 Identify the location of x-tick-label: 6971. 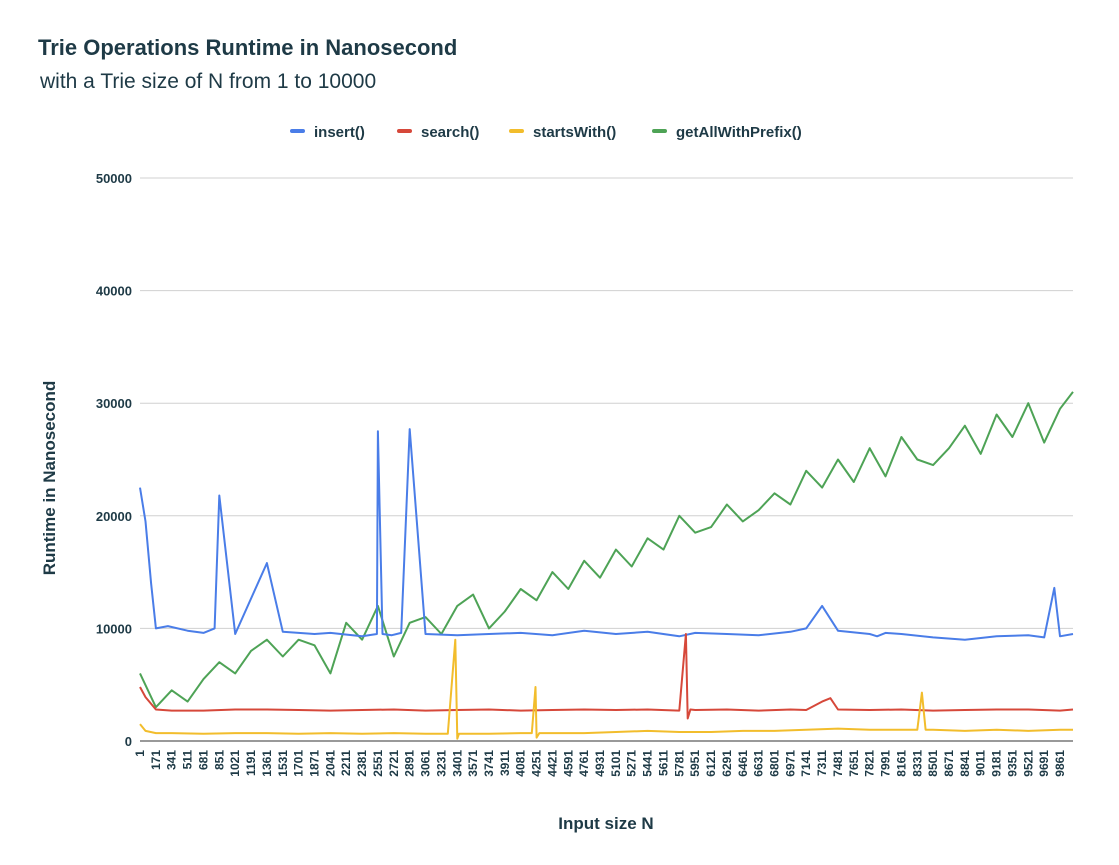
(790, 763).